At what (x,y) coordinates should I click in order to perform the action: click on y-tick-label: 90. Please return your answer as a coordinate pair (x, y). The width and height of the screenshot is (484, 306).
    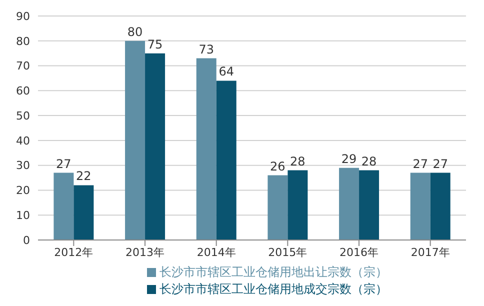
    Looking at the image, I should click on (23, 16).